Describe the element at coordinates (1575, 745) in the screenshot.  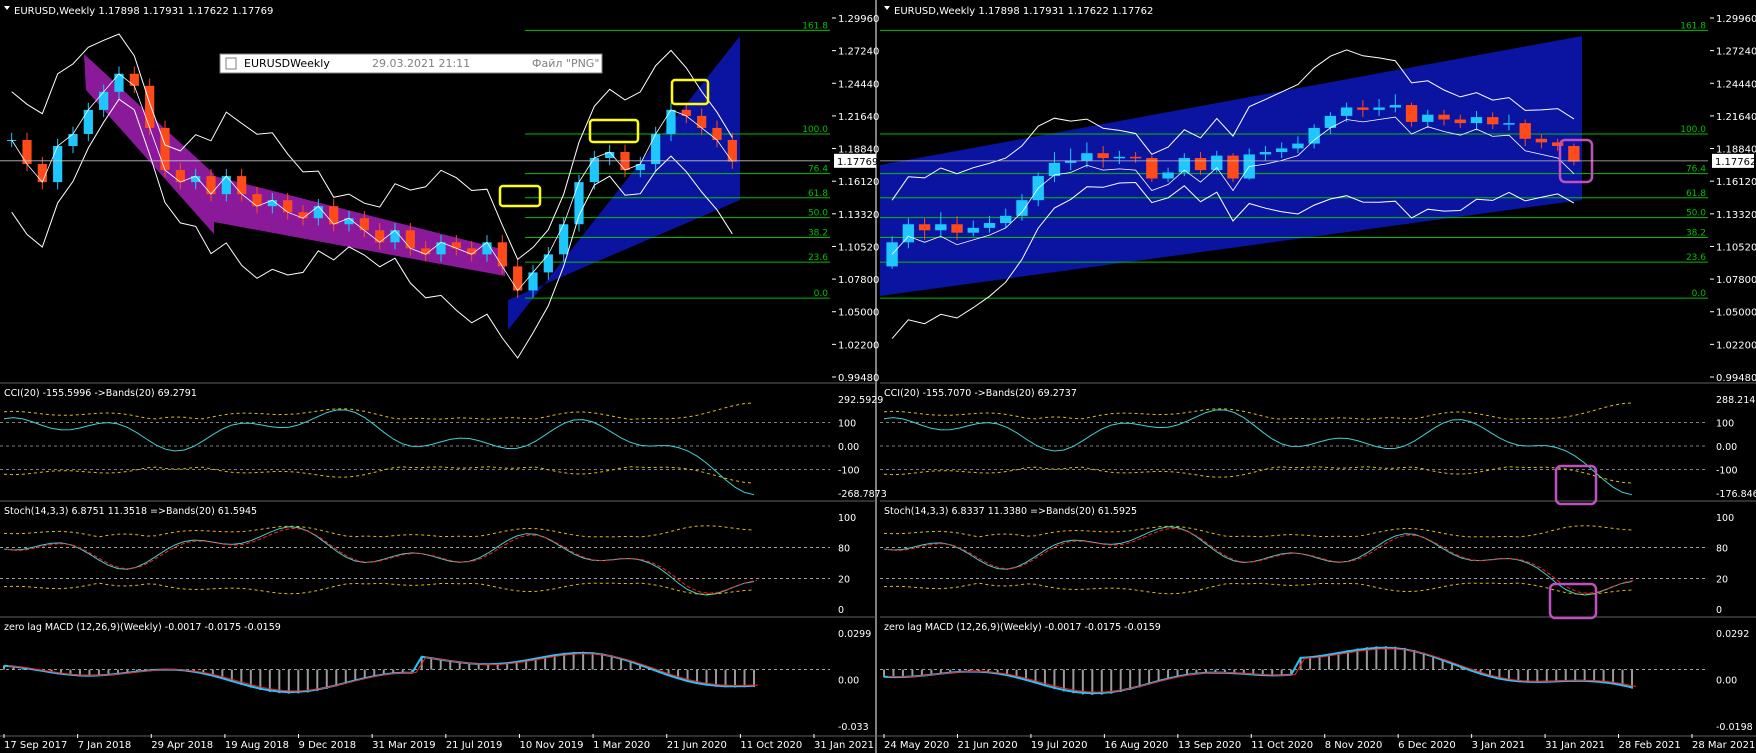
I see `right-x-tick-label: 31 Jan 2021` at that location.